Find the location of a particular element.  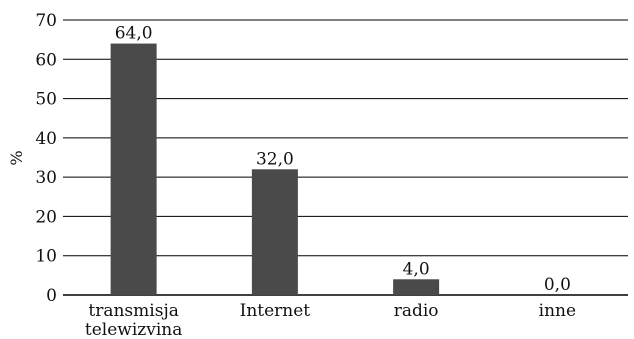

y-tick-label: 70 is located at coordinates (46, 21).